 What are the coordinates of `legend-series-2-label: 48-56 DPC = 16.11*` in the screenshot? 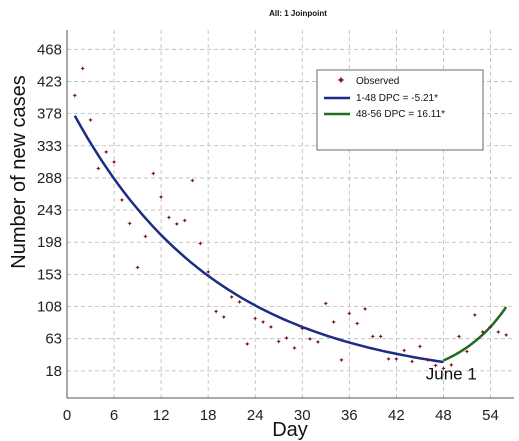 It's located at (400, 114).